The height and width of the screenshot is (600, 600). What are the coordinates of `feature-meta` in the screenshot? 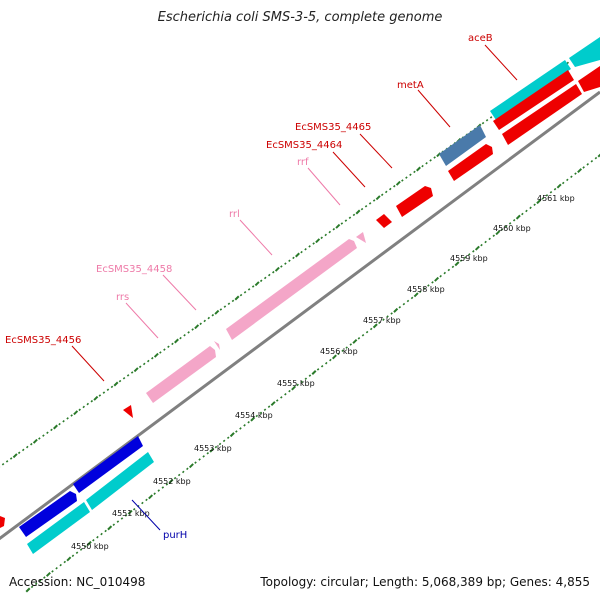 It's located at (462, 145).